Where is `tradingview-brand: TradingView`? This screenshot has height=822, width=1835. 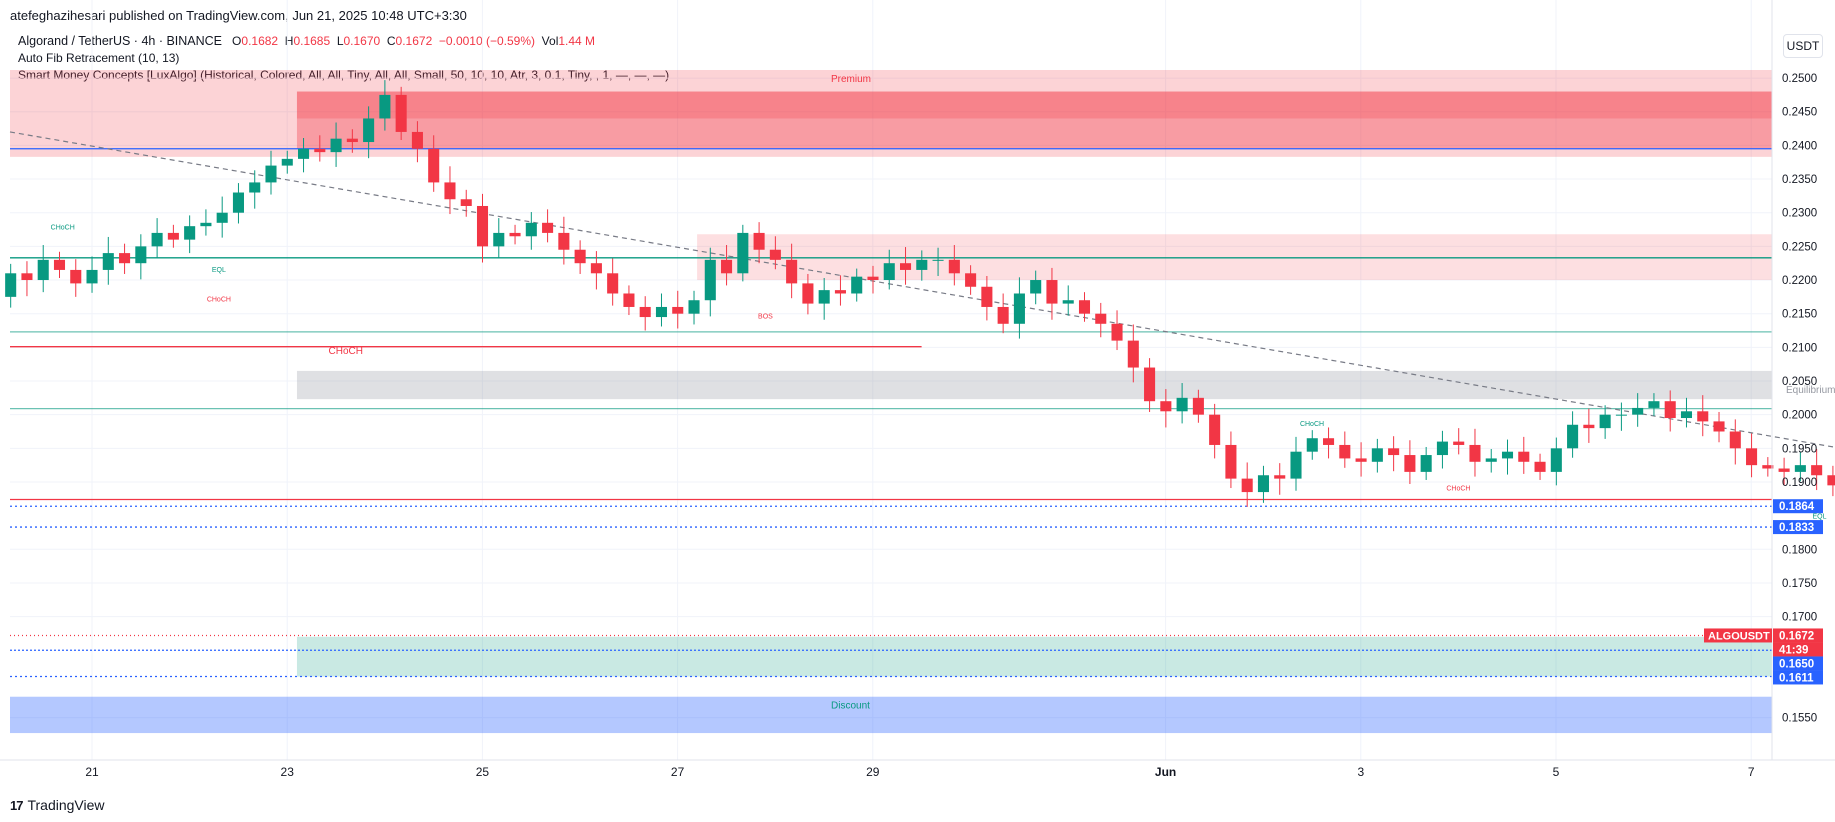
tradingview-brand: TradingView is located at coordinates (66, 805).